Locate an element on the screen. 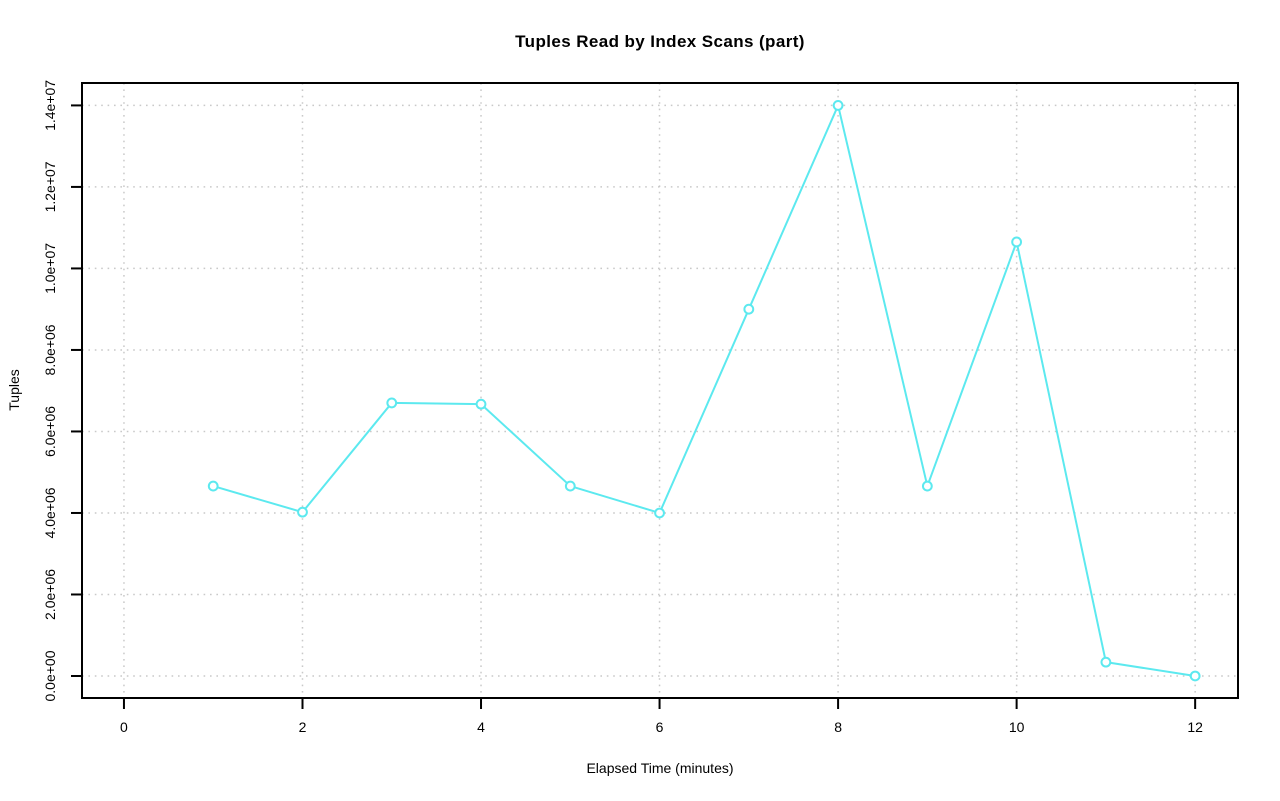  x-axis-title: Elapsed Time (minutes) is located at coordinates (659, 768).